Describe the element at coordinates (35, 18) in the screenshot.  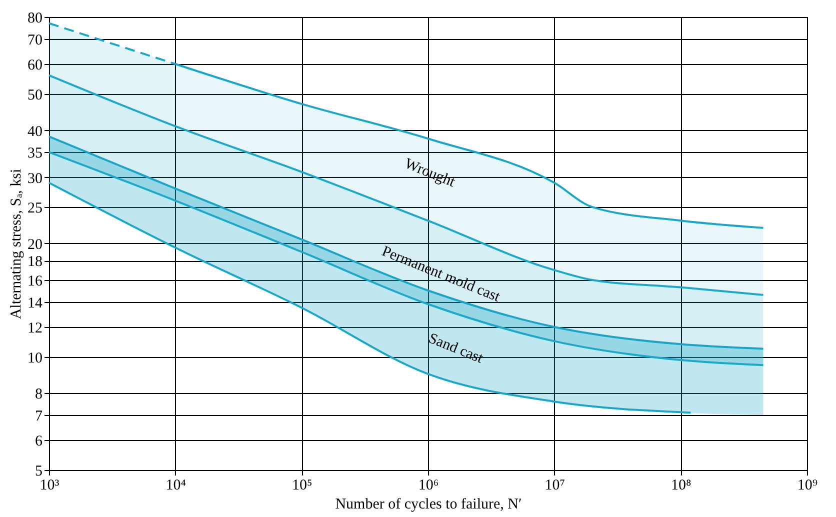
I see `y-tick-label: 80` at that location.